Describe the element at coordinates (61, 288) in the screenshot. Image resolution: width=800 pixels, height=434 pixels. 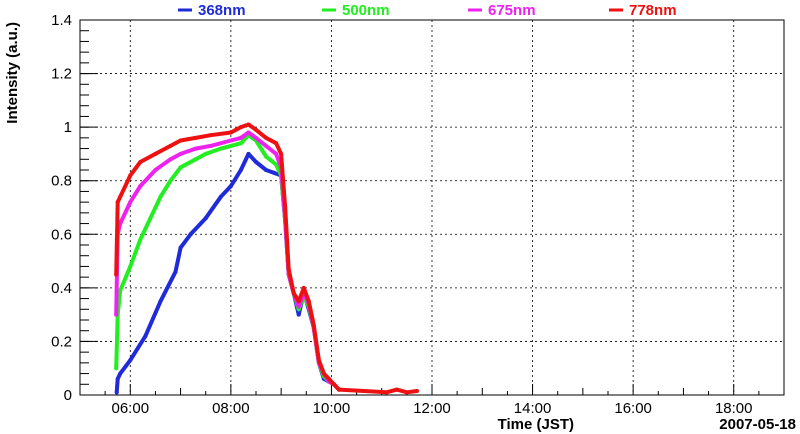
I see `y-tick-label: 0.4` at that location.